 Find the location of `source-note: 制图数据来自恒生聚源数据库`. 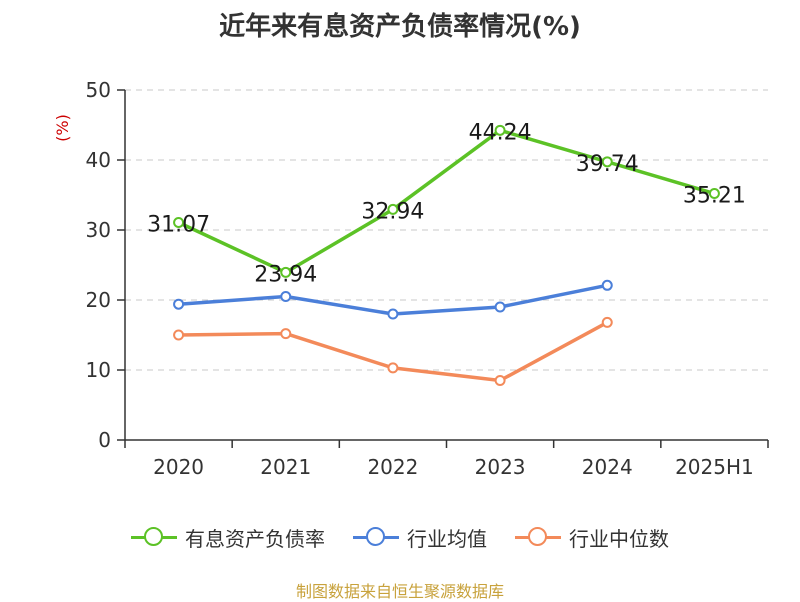

source-note: 制图数据来自恒生聚源数据库 is located at coordinates (399, 591).